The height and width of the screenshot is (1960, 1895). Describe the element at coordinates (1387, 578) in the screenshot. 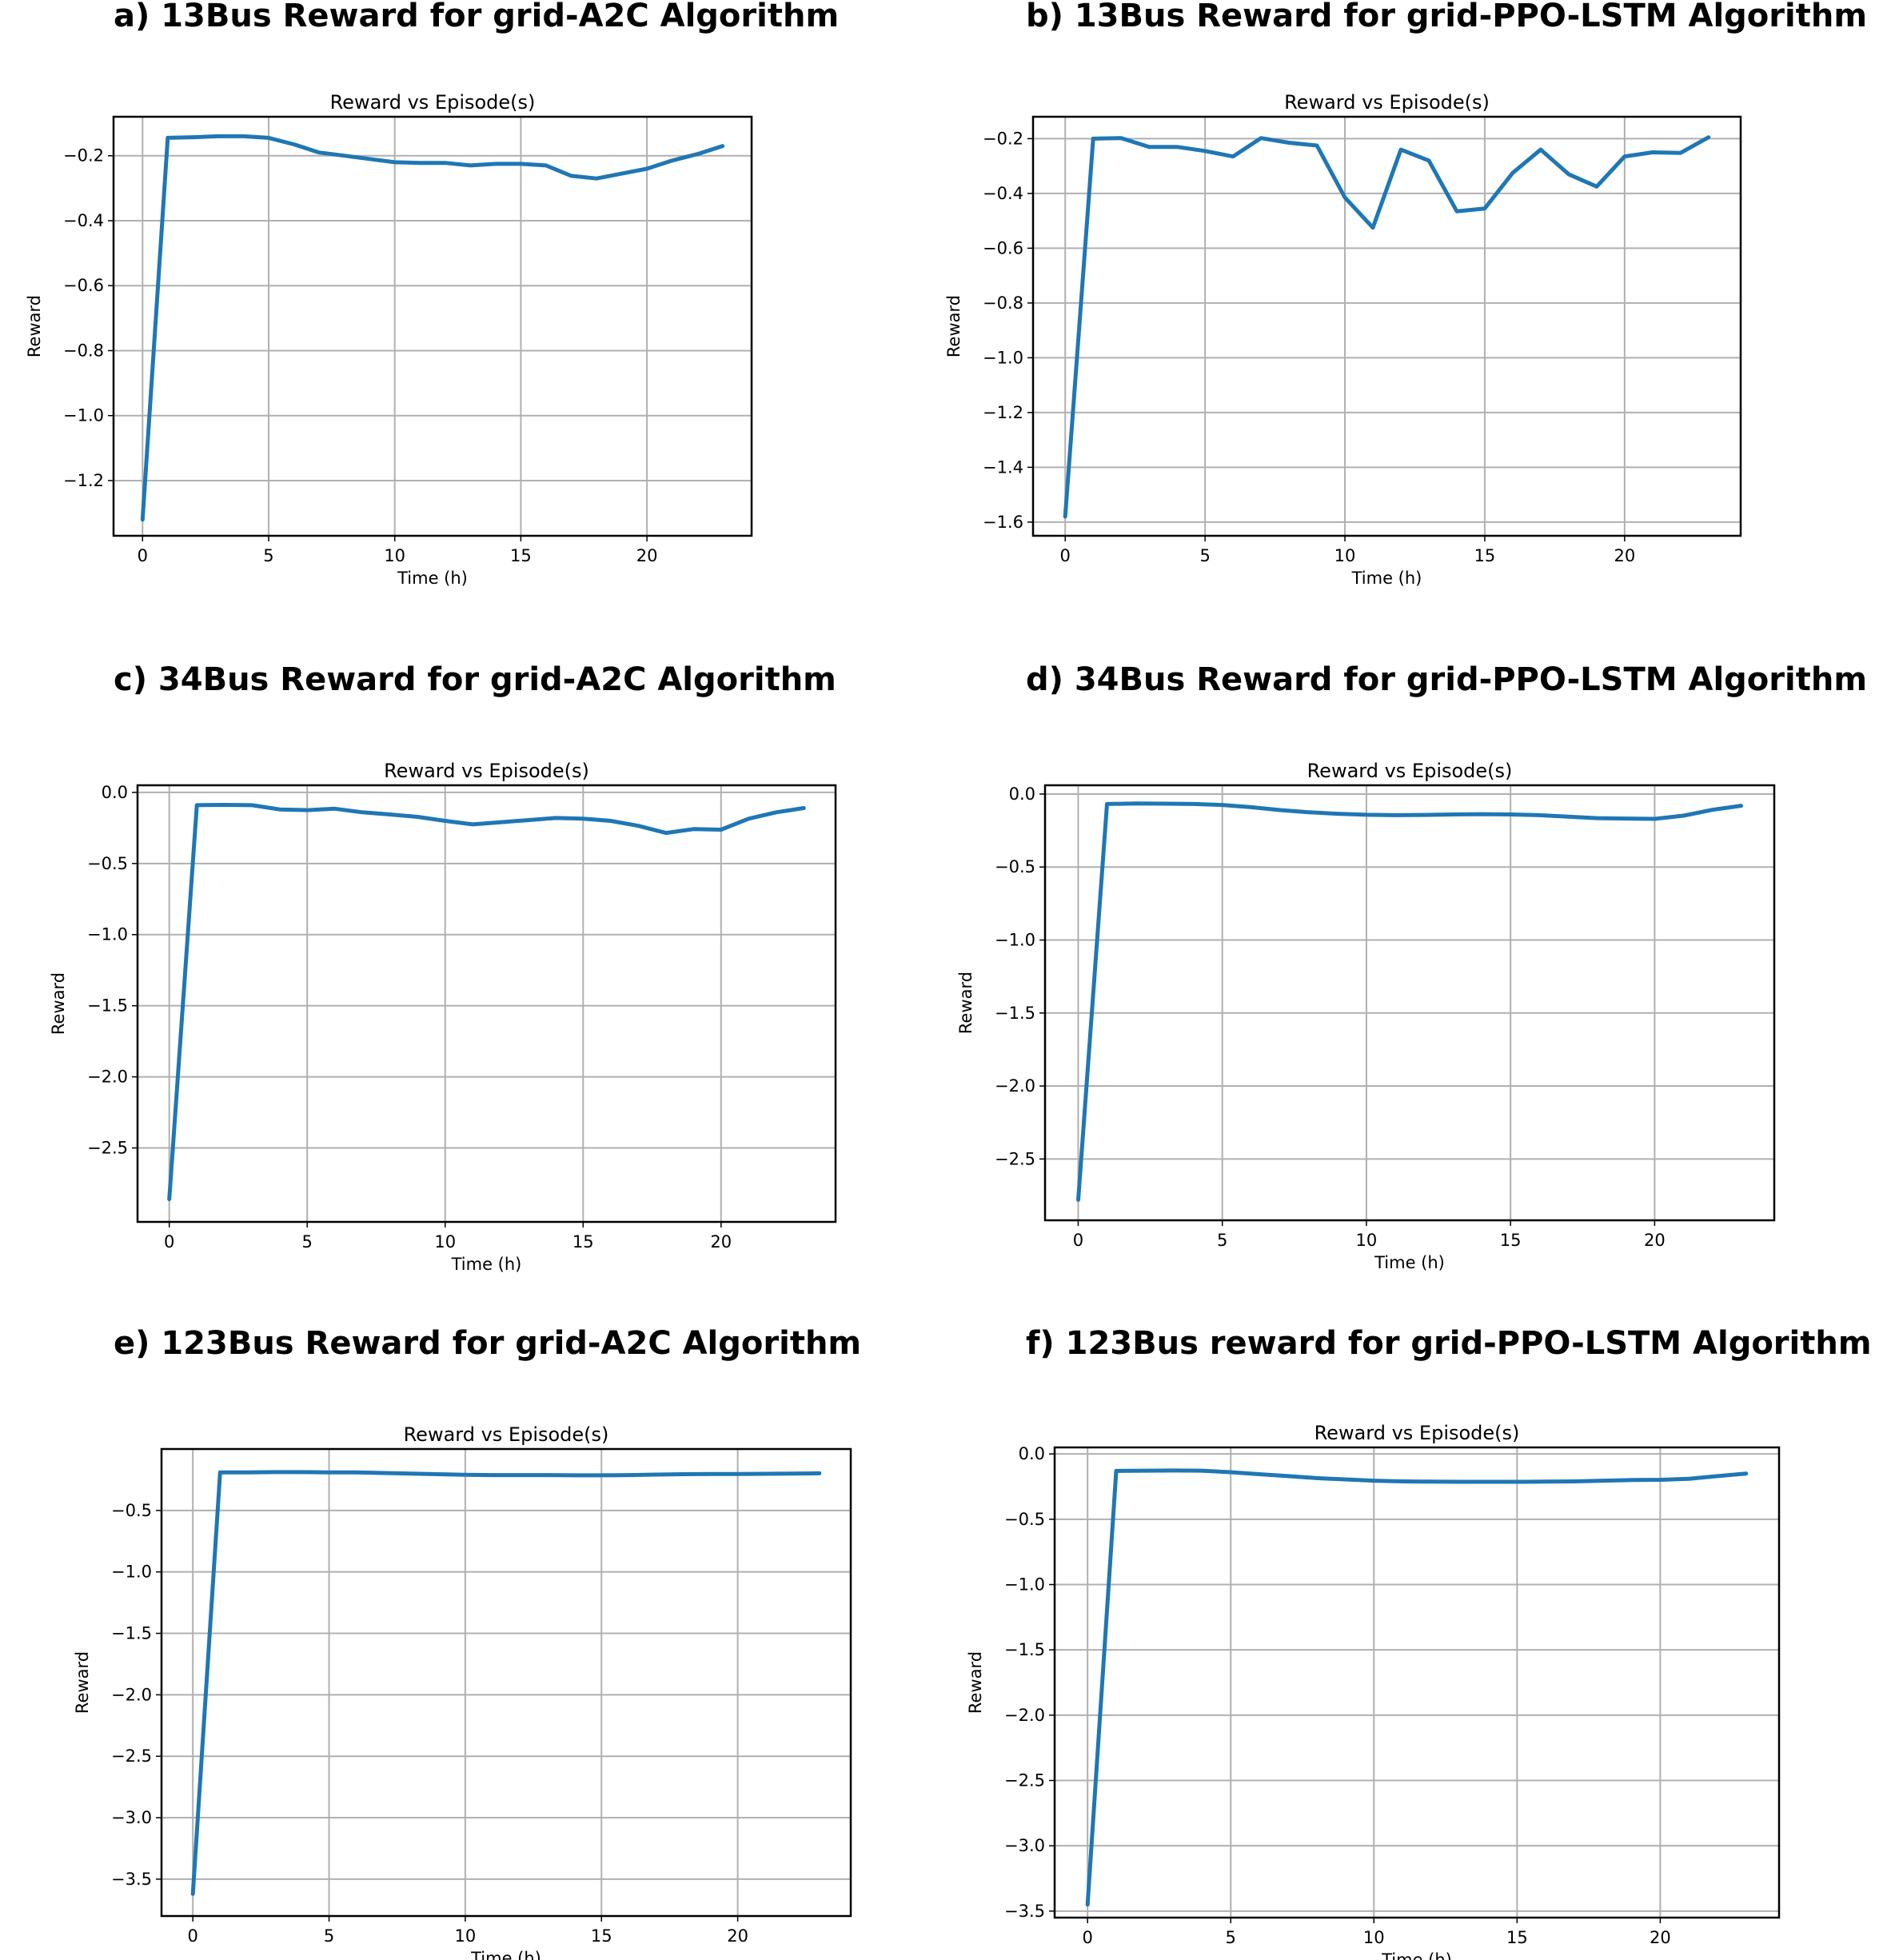

I see `x-axis-label-b: Time (h)` at that location.